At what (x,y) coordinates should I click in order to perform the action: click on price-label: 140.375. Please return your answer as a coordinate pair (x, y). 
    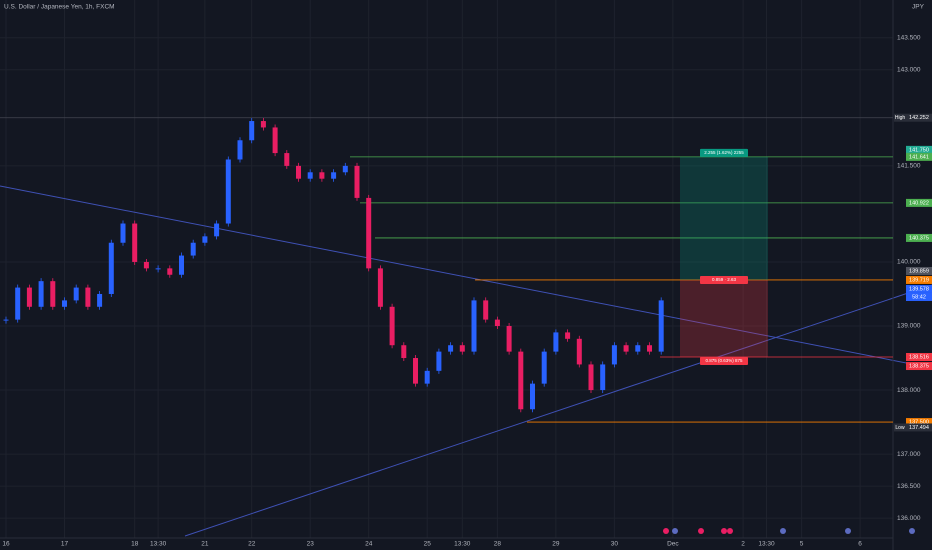
    Looking at the image, I should click on (919, 238).